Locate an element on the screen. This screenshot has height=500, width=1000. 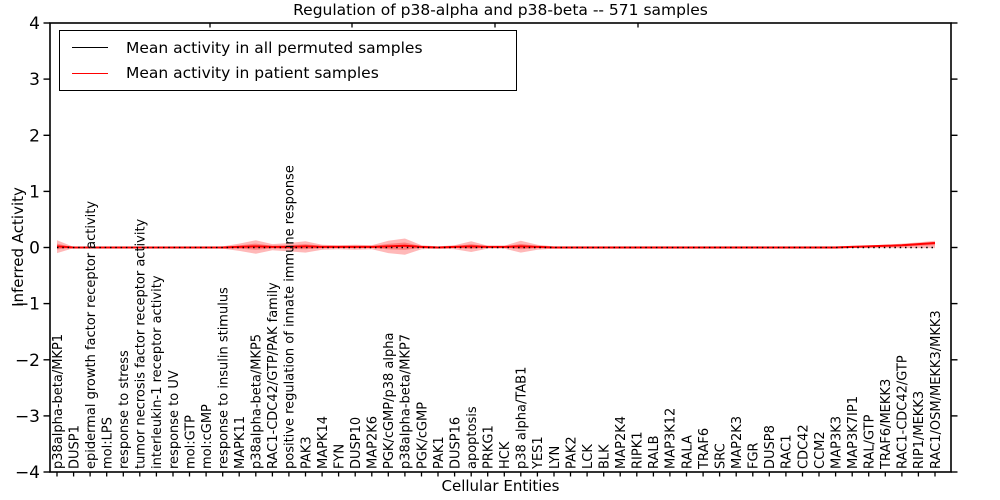
x-tick-label: apoptosis is located at coordinates (472, 437).